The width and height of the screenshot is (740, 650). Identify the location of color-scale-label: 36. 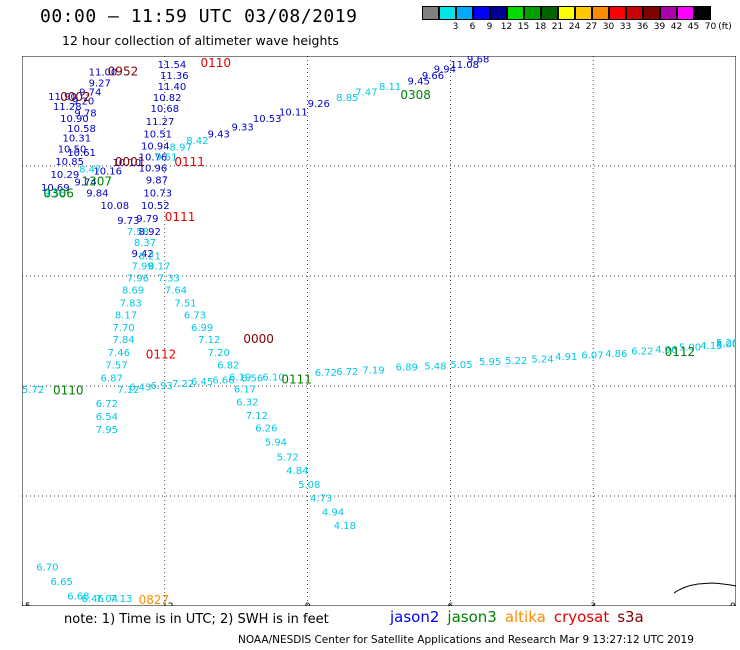
(642, 27).